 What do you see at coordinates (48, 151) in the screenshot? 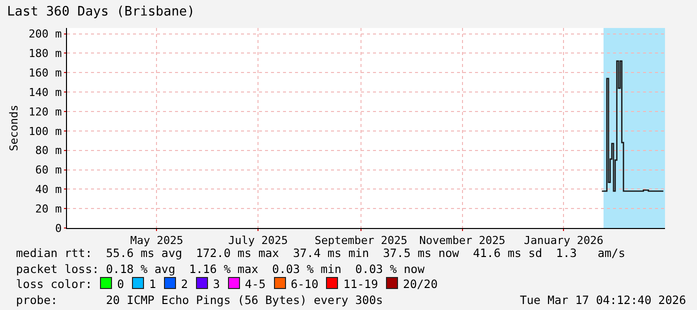
I see `y-tick-label: 80 m` at bounding box center [48, 151].